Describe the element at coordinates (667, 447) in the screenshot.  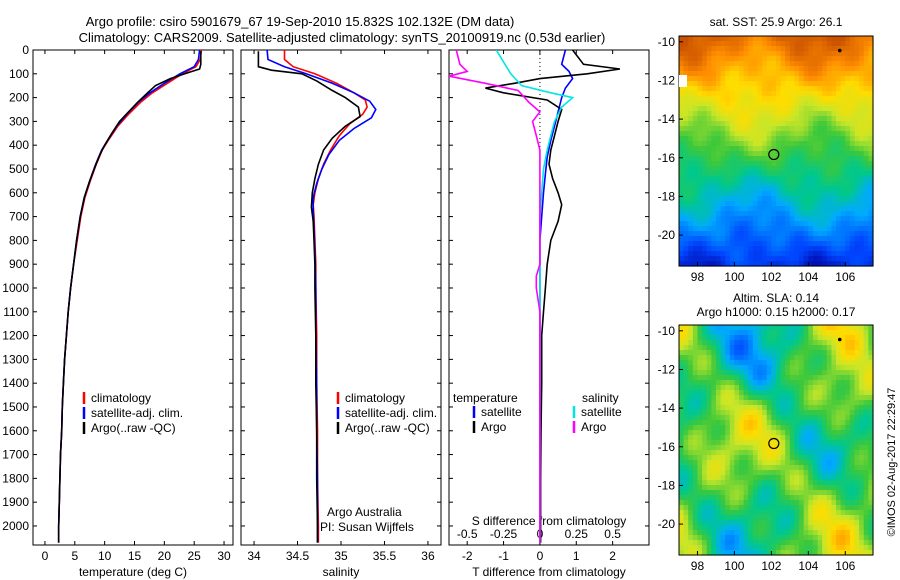
I see `map-y-tick-label: -16` at that location.